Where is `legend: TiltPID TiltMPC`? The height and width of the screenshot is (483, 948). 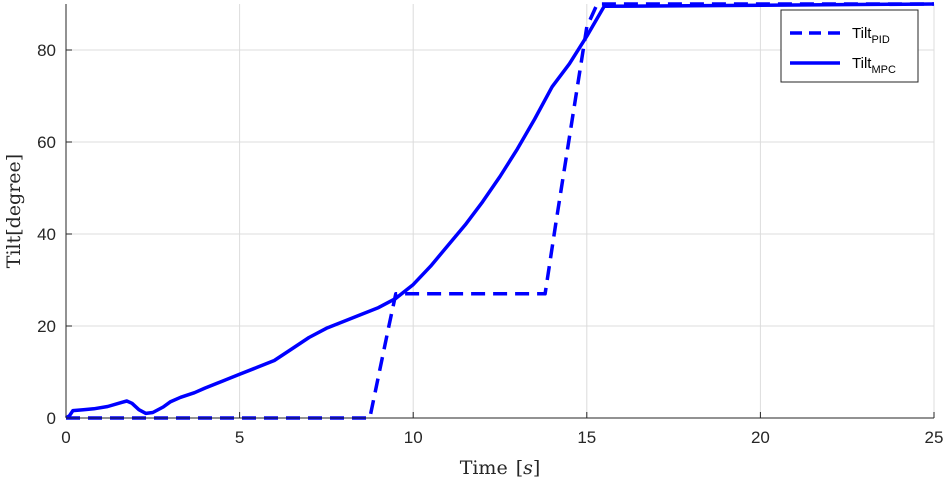
legend: TiltPID TiltMPC is located at coordinates (849, 46).